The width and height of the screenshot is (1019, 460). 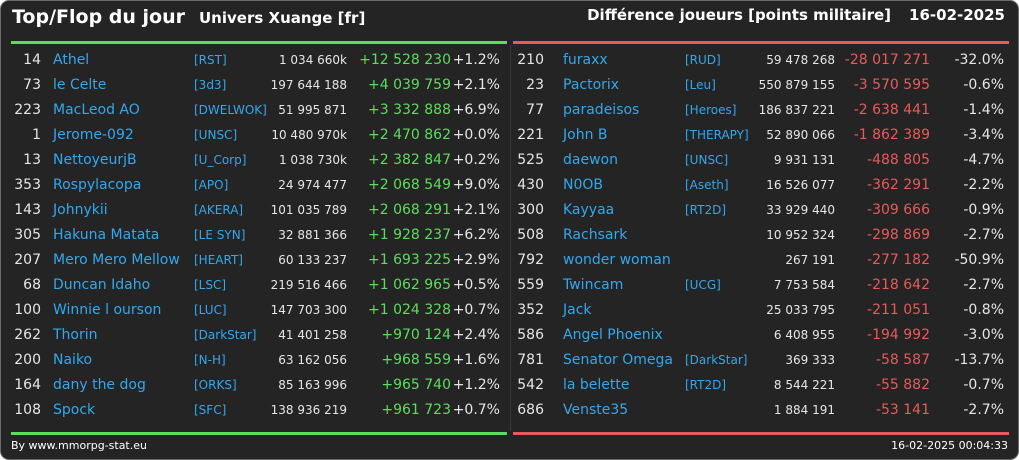 I want to click on percent-change: +2.1%, so click(x=476, y=85).